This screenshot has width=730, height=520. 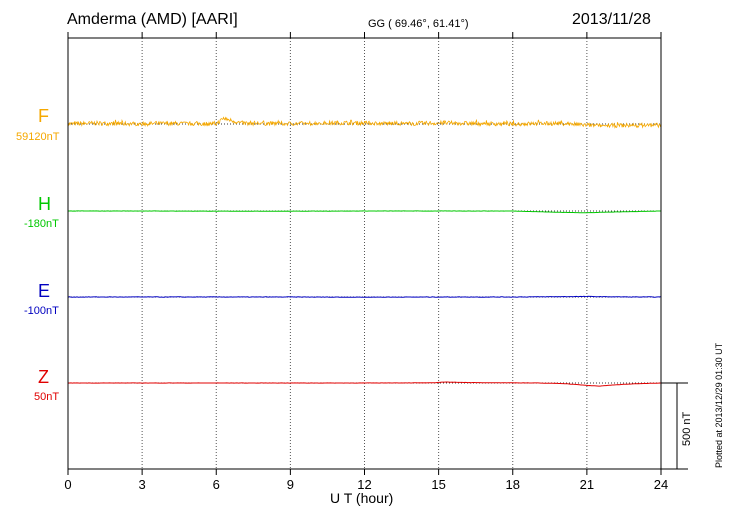 What do you see at coordinates (438, 484) in the screenshot?
I see `x-tick-label: 15` at bounding box center [438, 484].